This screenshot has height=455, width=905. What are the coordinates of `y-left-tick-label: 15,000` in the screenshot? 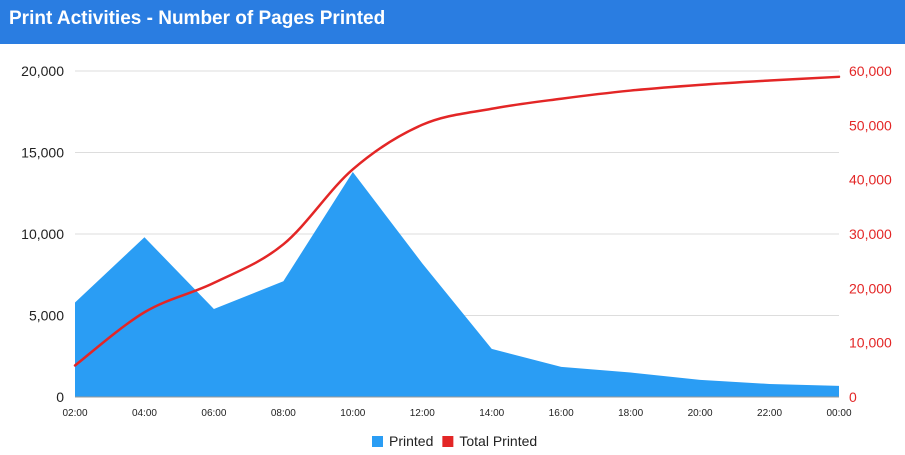 It's located at (42, 153).